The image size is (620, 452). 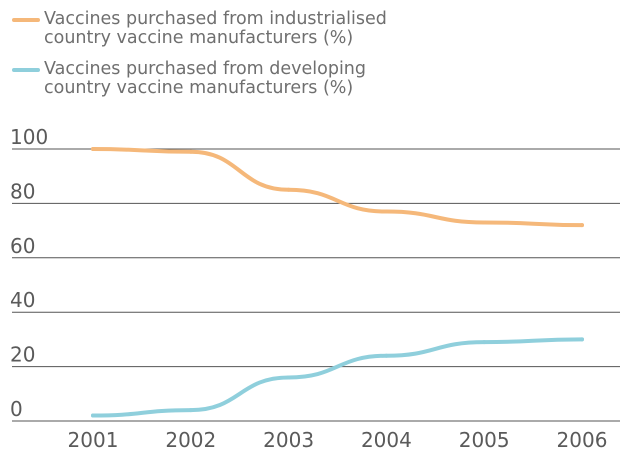 What do you see at coordinates (582, 225) in the screenshot?
I see `point-industrialised-2006` at bounding box center [582, 225].